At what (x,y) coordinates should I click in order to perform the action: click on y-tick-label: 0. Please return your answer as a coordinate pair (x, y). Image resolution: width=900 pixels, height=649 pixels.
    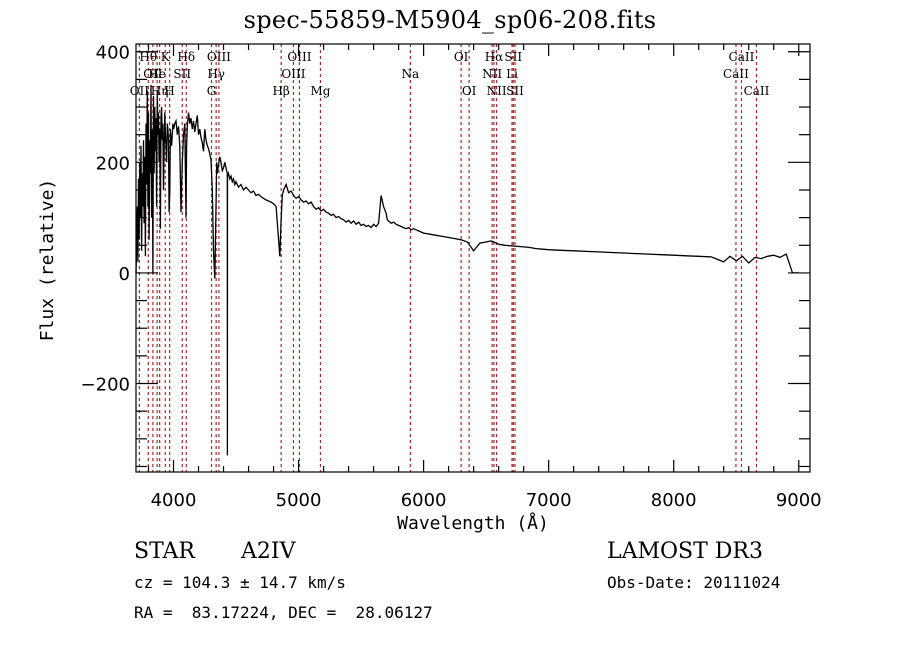
    Looking at the image, I should click on (124, 274).